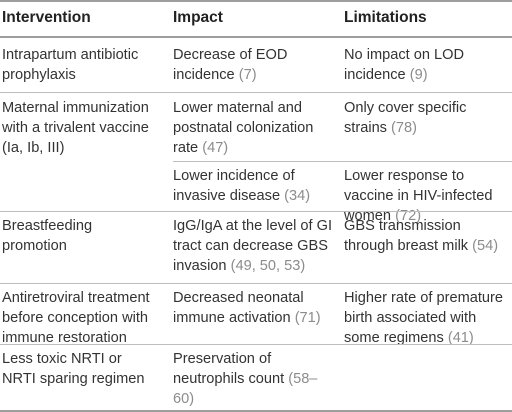 This screenshot has height=412, width=512. I want to click on row-limitation: Only cover specific strains (78), so click(405, 118).